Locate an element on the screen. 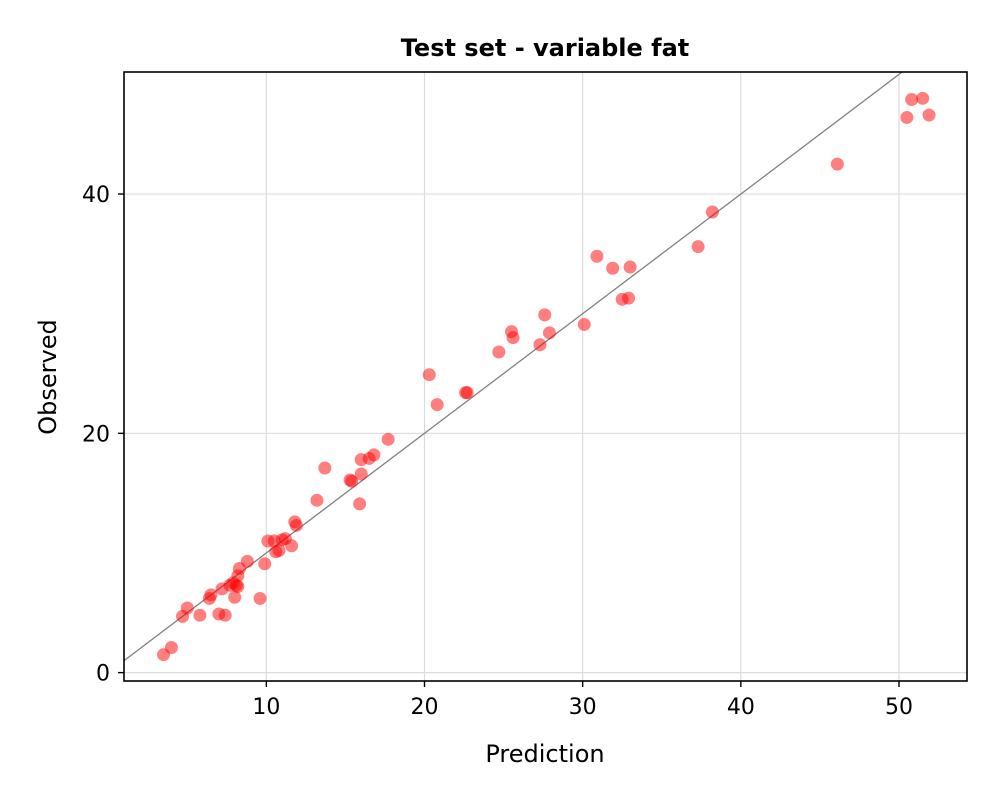 The width and height of the screenshot is (1000, 800). y-axis-ticks: 0 20 40 is located at coordinates (103, 435).